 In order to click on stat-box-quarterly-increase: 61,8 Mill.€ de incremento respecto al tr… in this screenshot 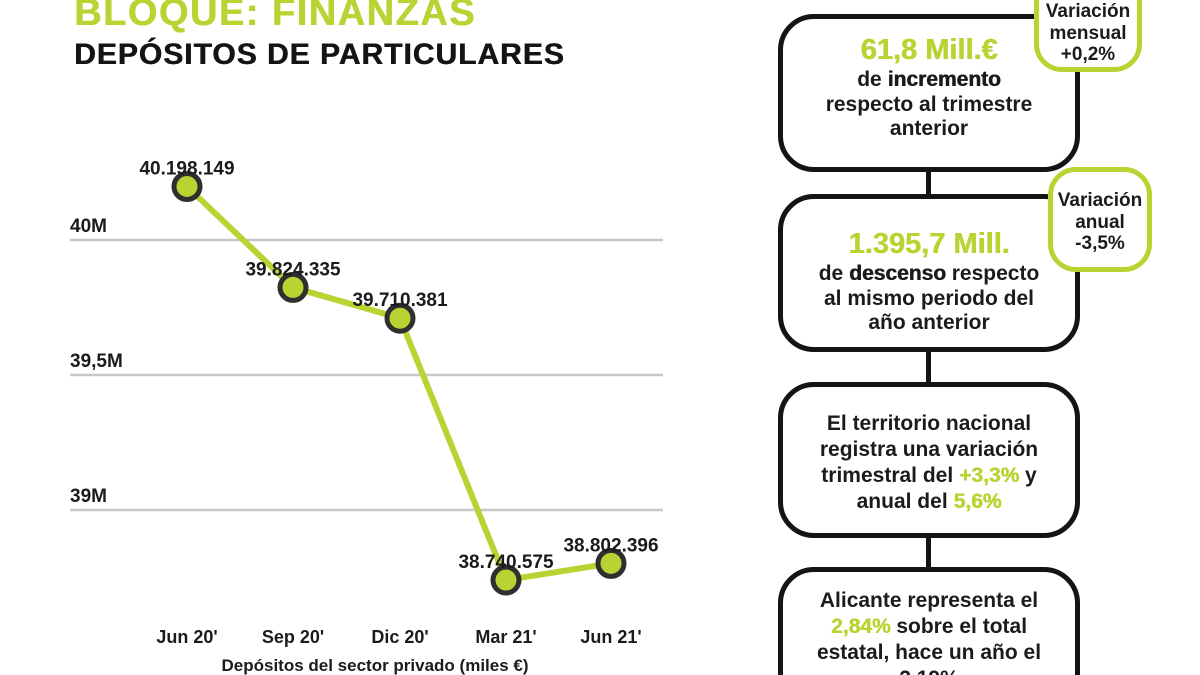, I will do `click(929, 93)`.